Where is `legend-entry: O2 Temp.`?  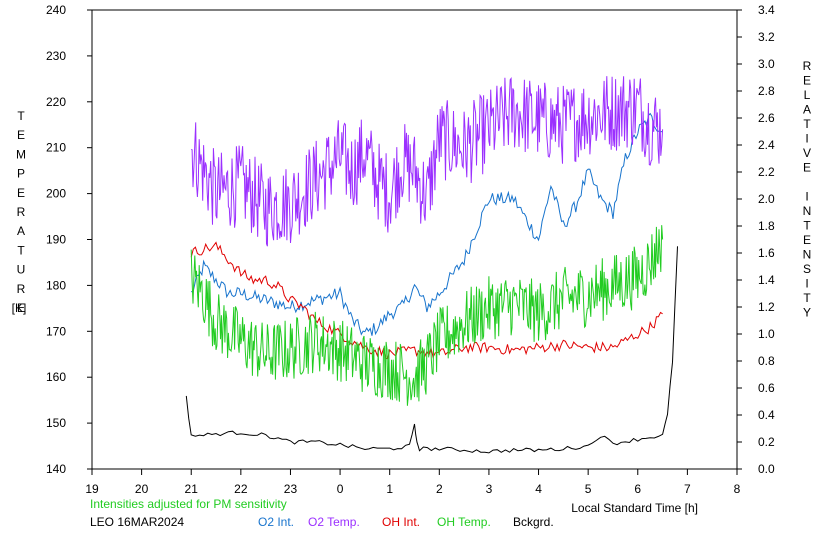 legend-entry: O2 Temp. is located at coordinates (334, 522).